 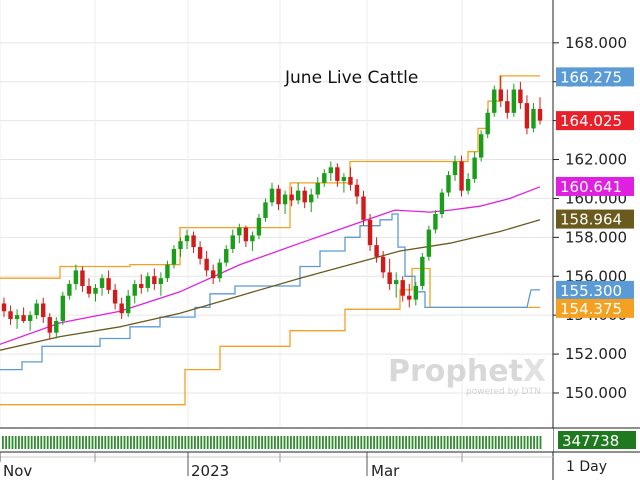 I want to click on price-tag, so click(x=595, y=186).